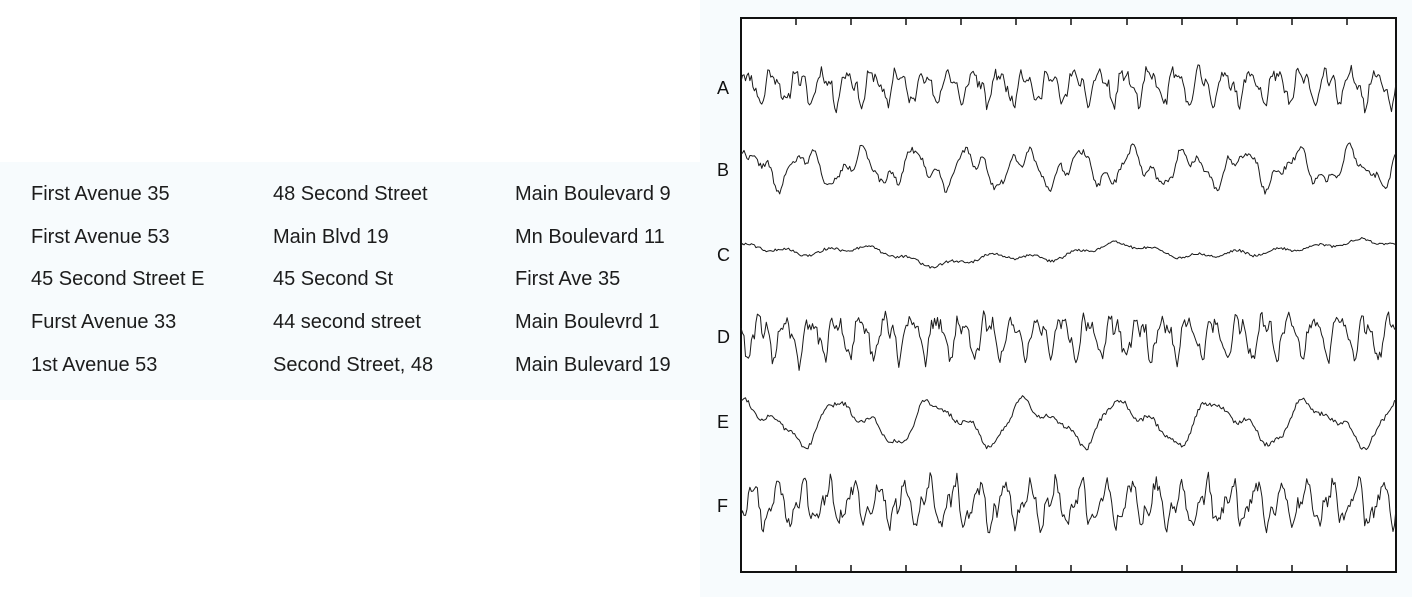  I want to click on signal-trace-d, so click(1068, 340).